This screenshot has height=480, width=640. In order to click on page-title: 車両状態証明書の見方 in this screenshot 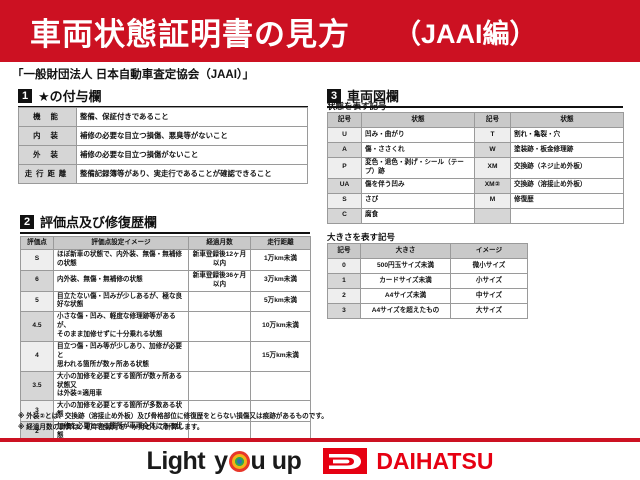, I will do `click(190, 34)`.